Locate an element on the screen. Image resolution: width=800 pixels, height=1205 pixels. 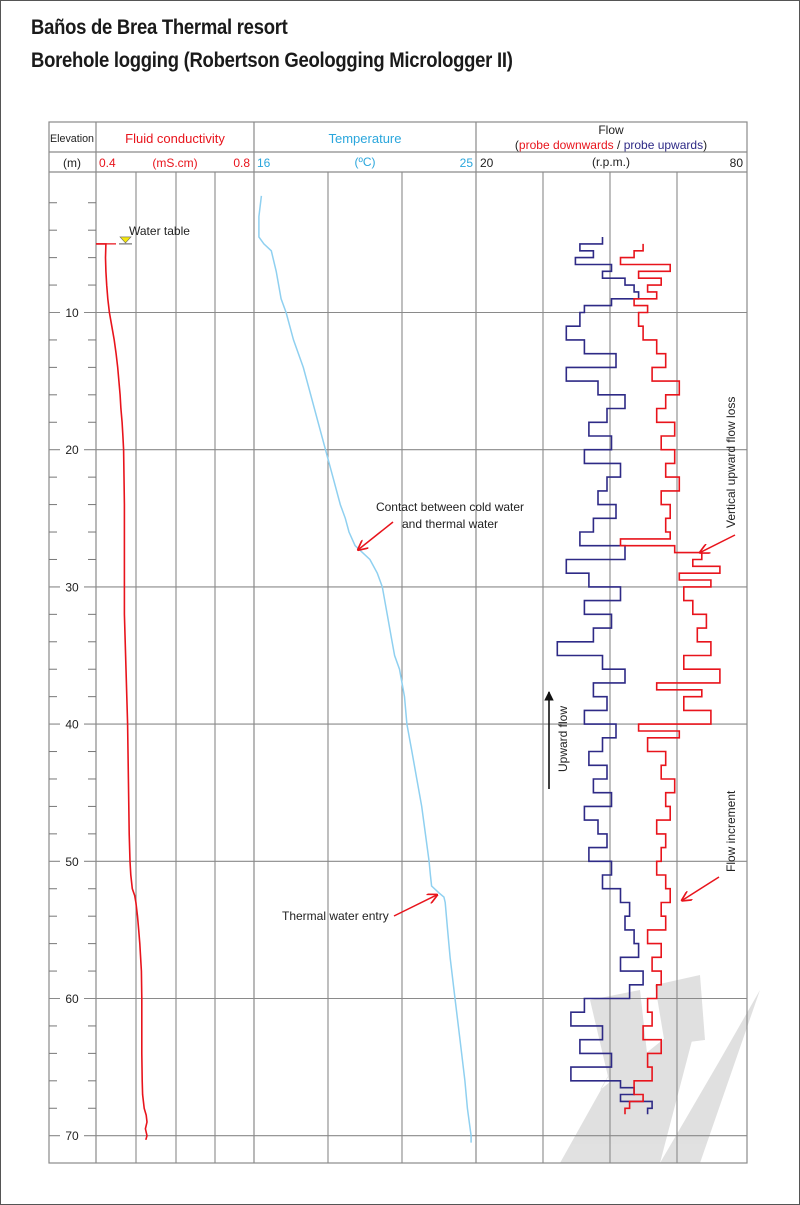
elevation-unit: (m) is located at coordinates (72, 163).